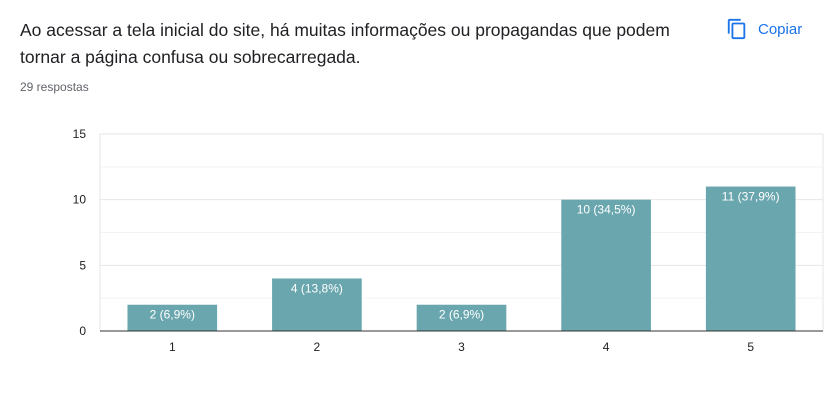 This screenshot has width=831, height=409. I want to click on bar-data-label: 4 (13,8%), so click(317, 288).